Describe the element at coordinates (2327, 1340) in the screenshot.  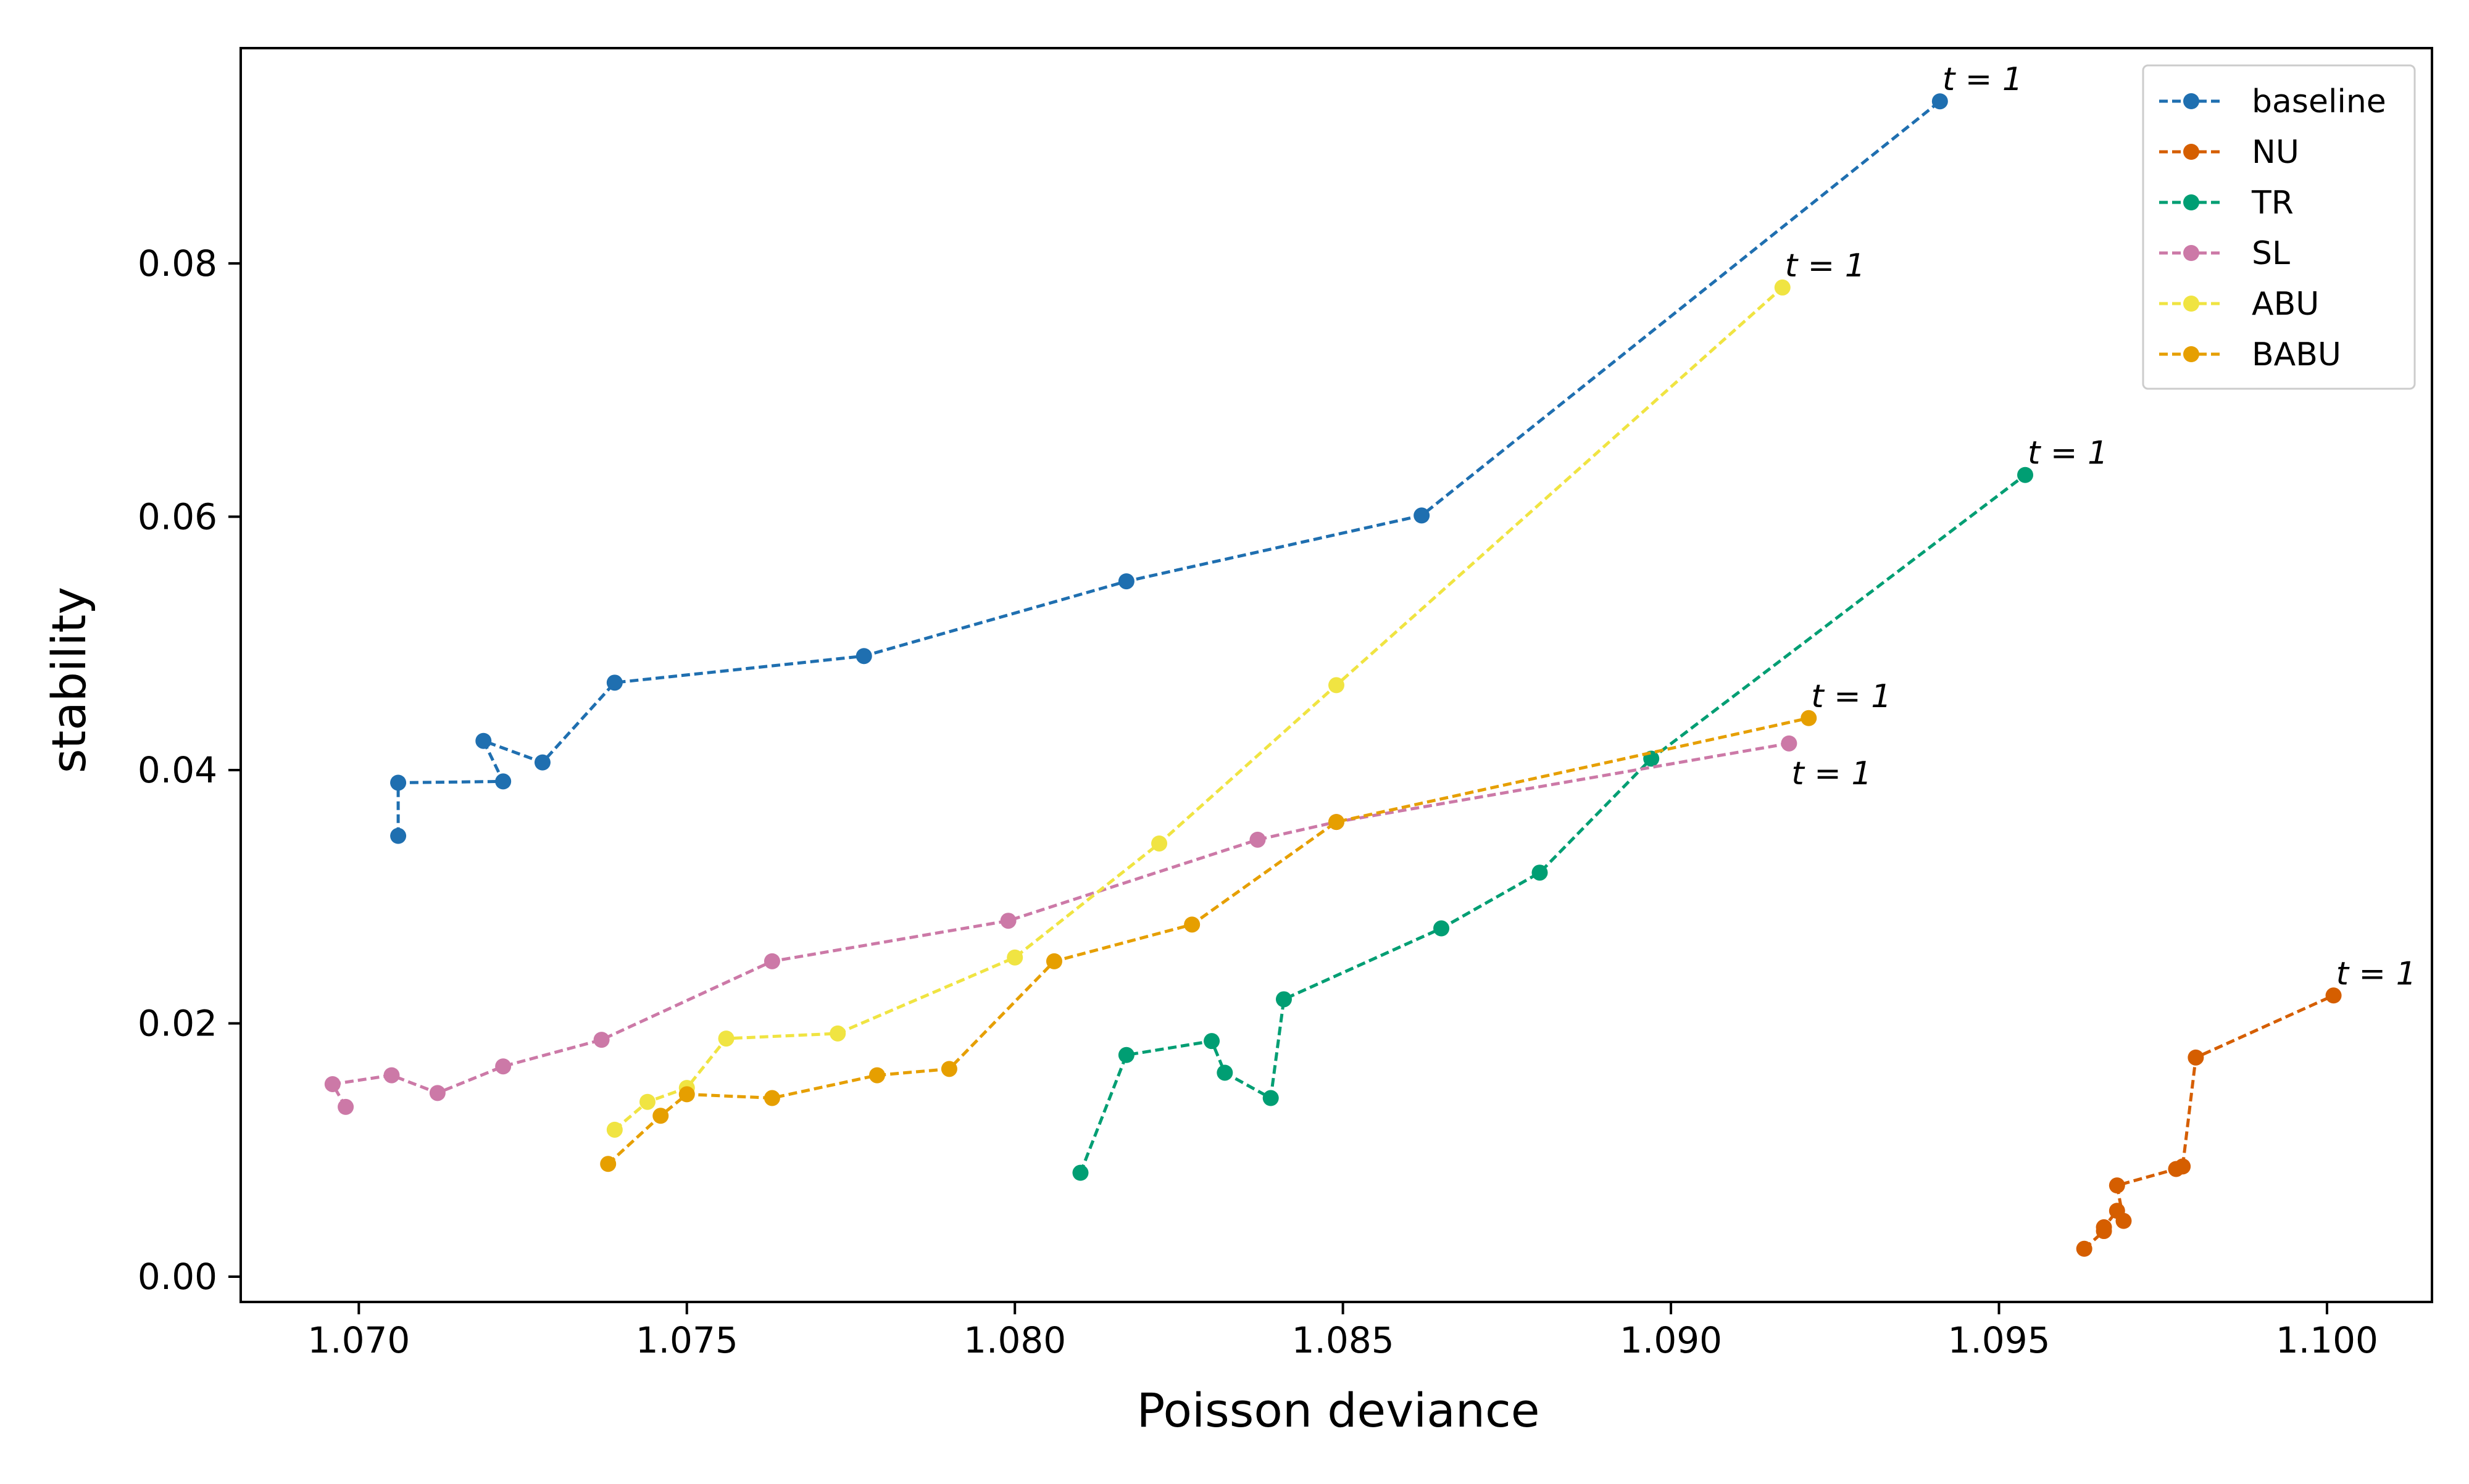
I see `x-tick-label: 1.100` at that location.